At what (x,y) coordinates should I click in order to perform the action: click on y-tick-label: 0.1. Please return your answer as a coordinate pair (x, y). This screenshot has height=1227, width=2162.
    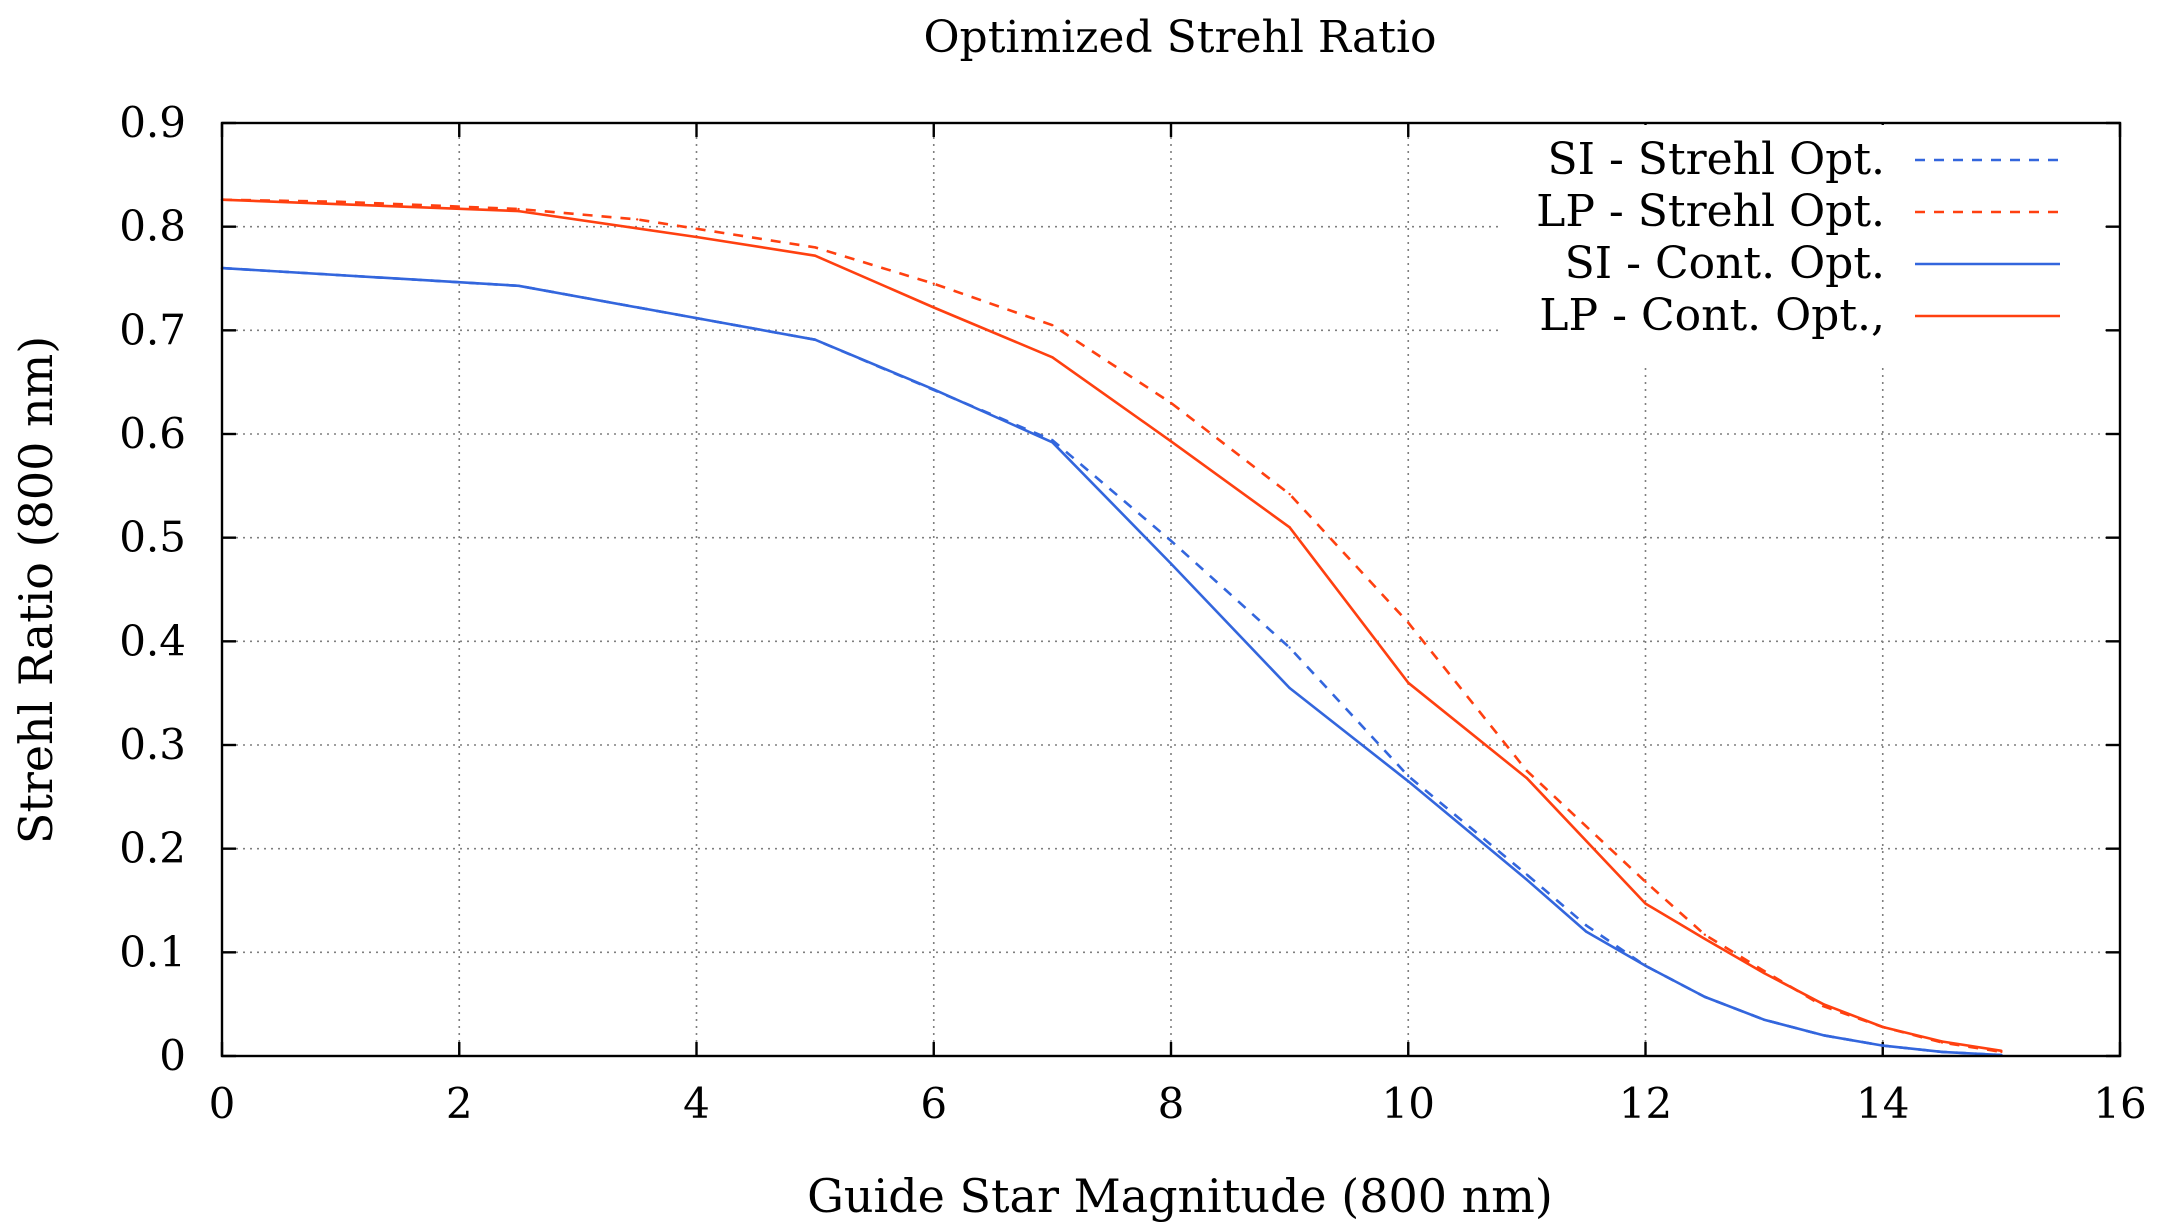
    Looking at the image, I should click on (152, 951).